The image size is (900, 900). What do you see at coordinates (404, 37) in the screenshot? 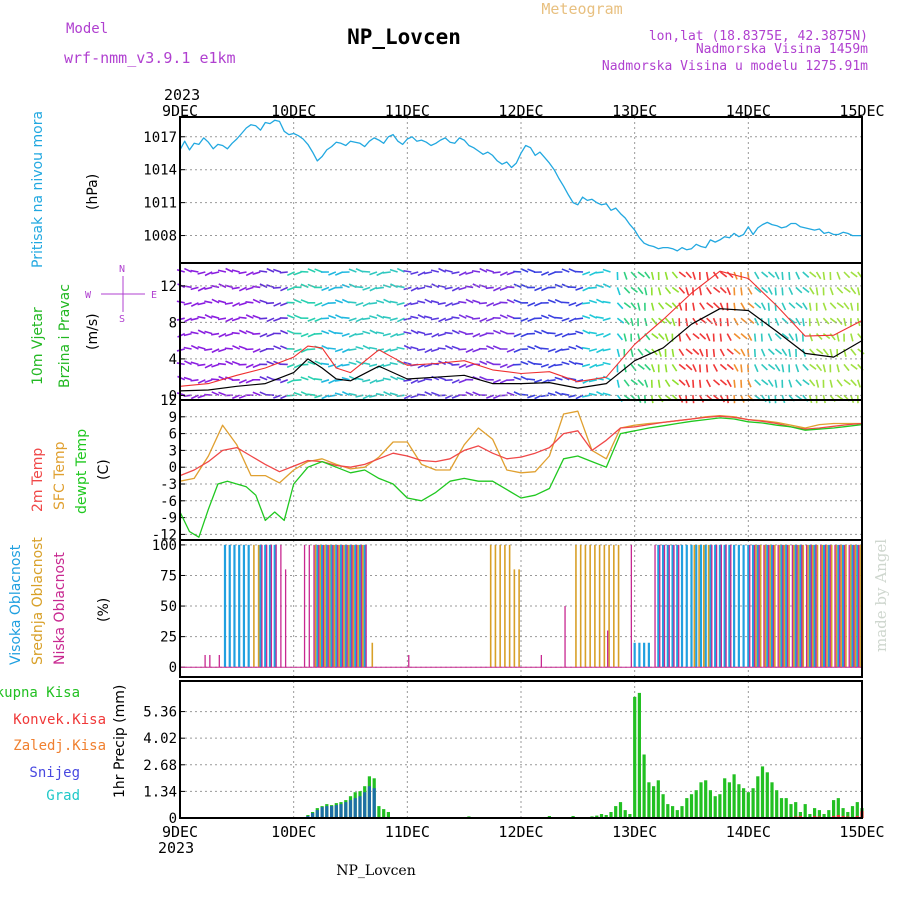
I see `station-title: NP_Lovcen` at bounding box center [404, 37].